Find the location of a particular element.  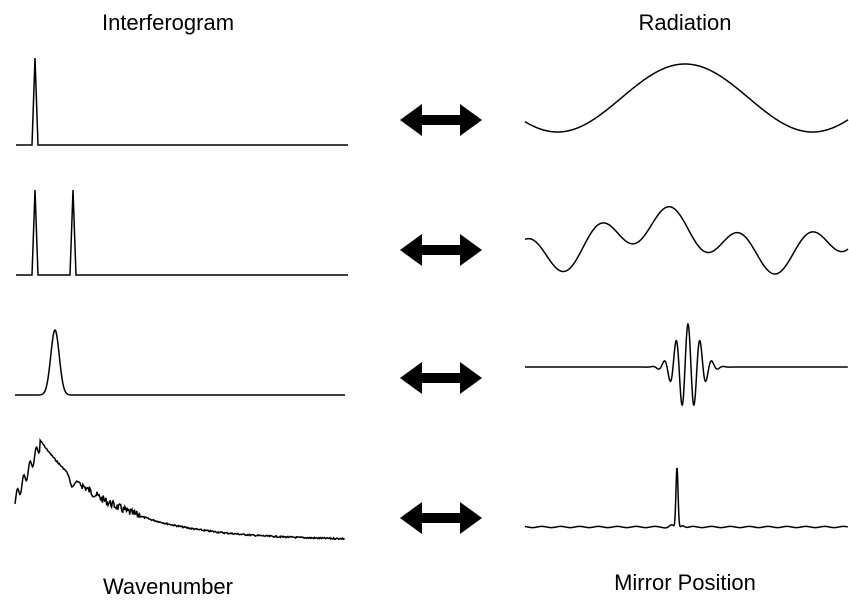

arrows is located at coordinates (441, 319).